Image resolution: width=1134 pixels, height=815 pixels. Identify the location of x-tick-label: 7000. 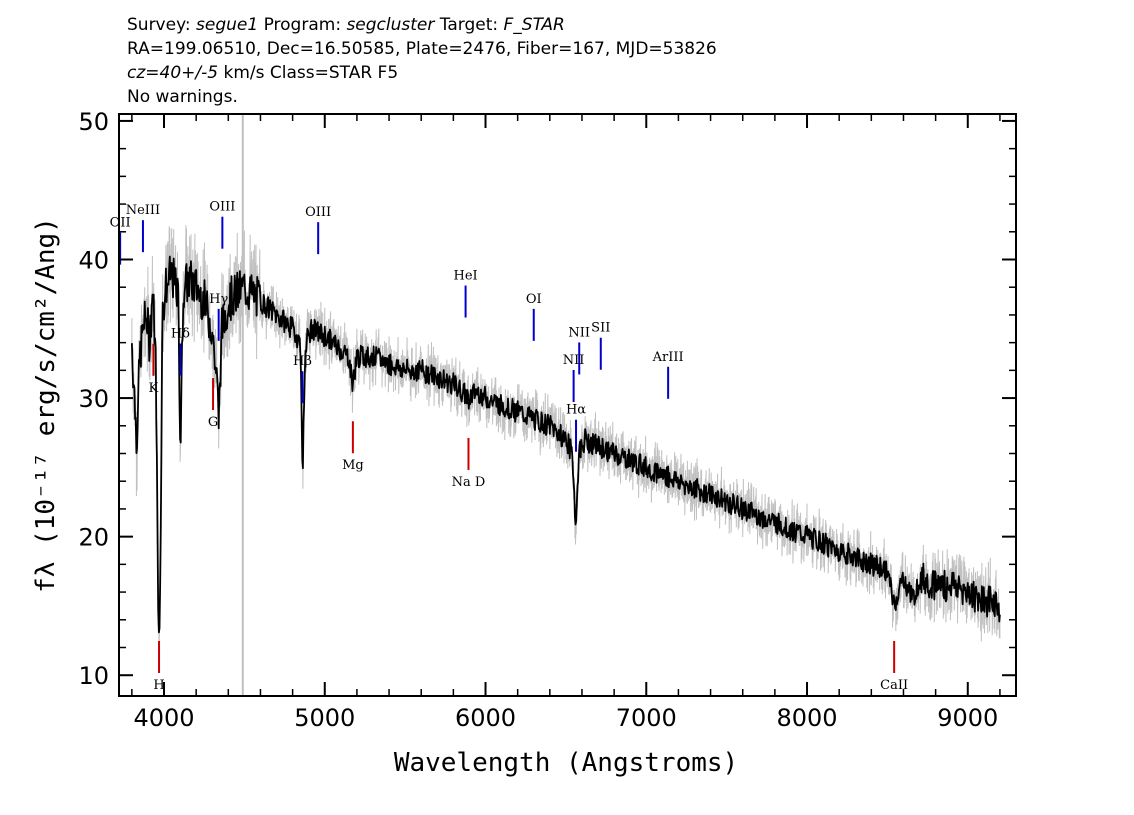
(646, 718).